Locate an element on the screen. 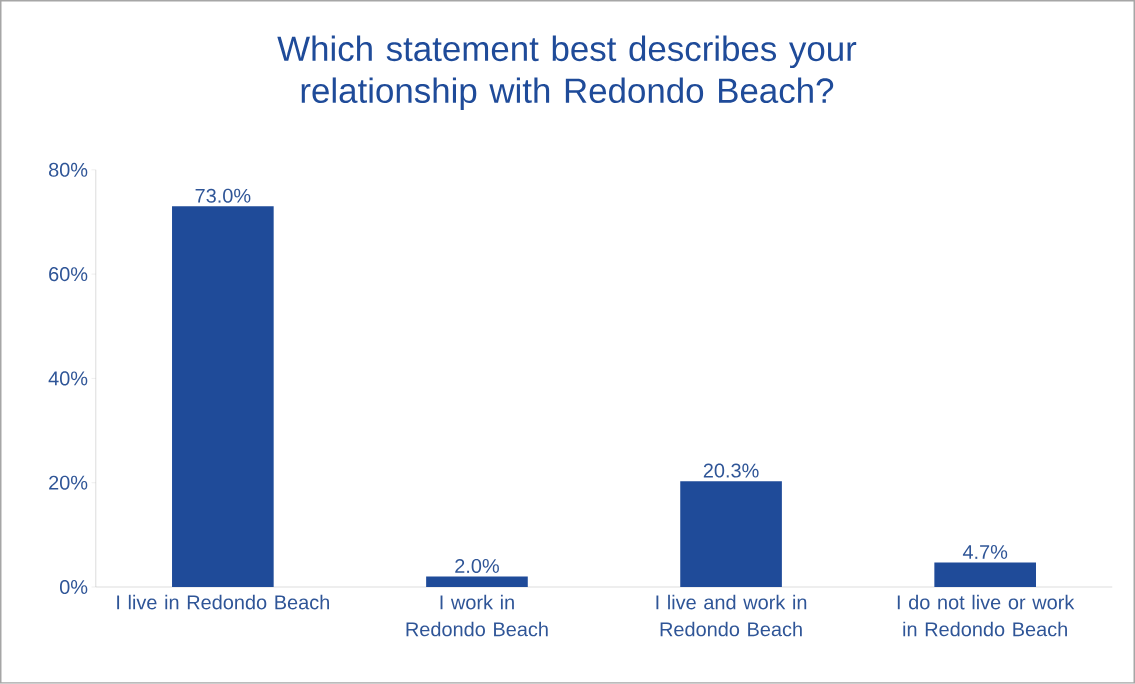  x-tick-label: I work in Redondo Beach is located at coordinates (477, 615).